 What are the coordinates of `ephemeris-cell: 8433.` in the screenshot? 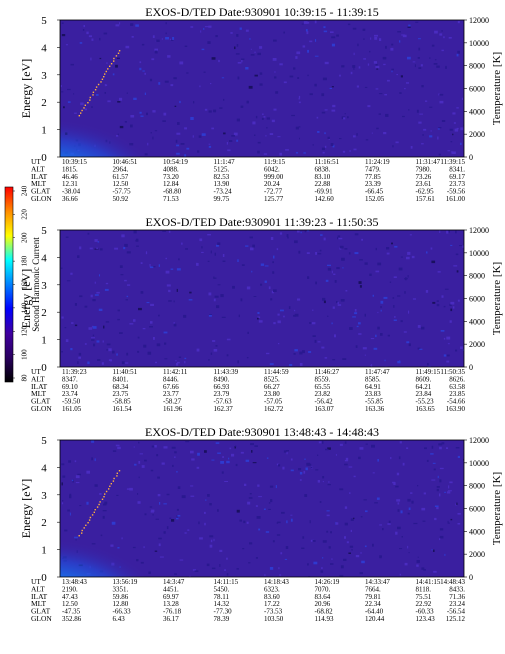 It's located at (457, 589).